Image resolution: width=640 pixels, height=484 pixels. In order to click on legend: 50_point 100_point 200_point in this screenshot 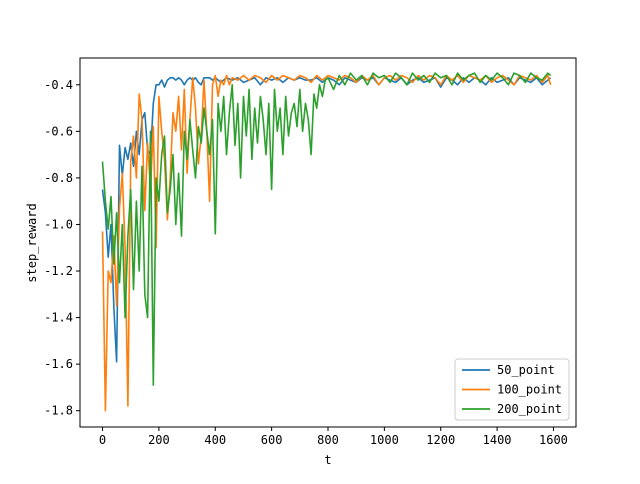, I will do `click(512, 389)`.